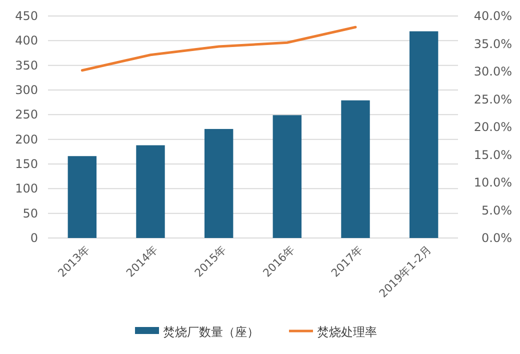  Describe the element at coordinates (34, 238) in the screenshot. I see `y-tick-label: 0` at that location.